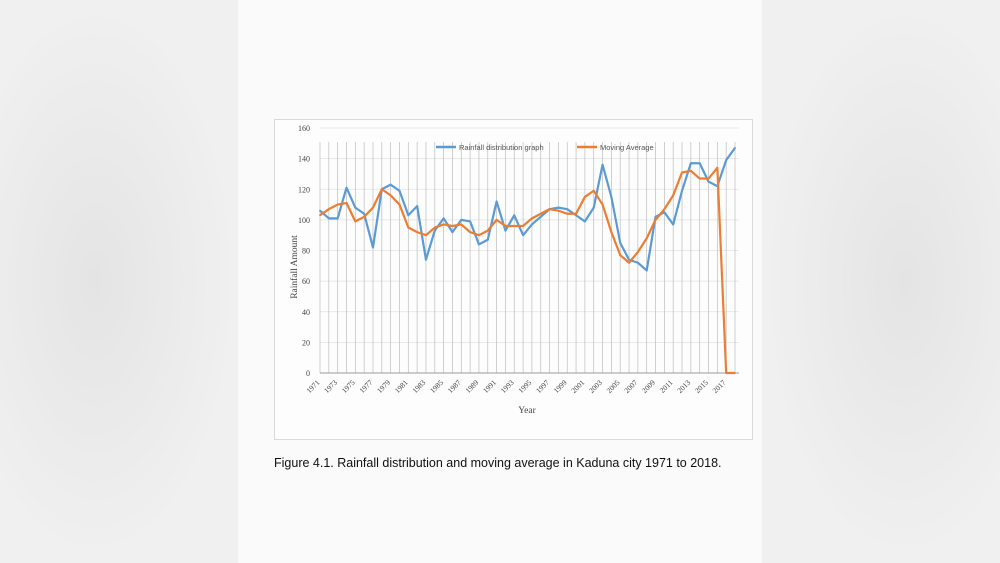  What do you see at coordinates (348, 386) in the screenshot?
I see `x-tick-label: 1975` at bounding box center [348, 386].